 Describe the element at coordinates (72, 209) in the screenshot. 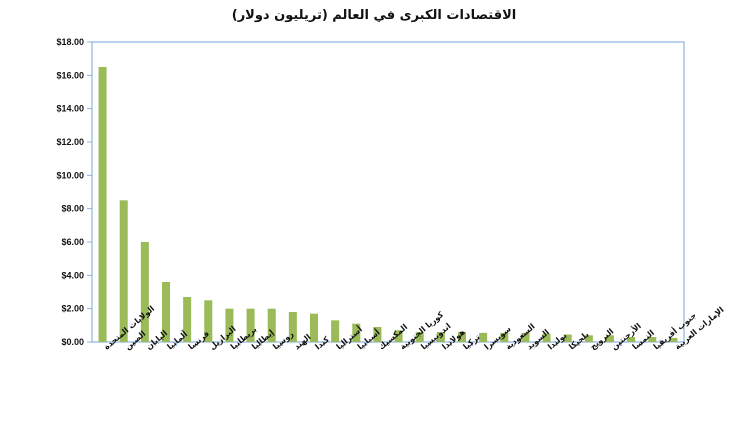

I see `y-tick-label: $8.00` at that location.